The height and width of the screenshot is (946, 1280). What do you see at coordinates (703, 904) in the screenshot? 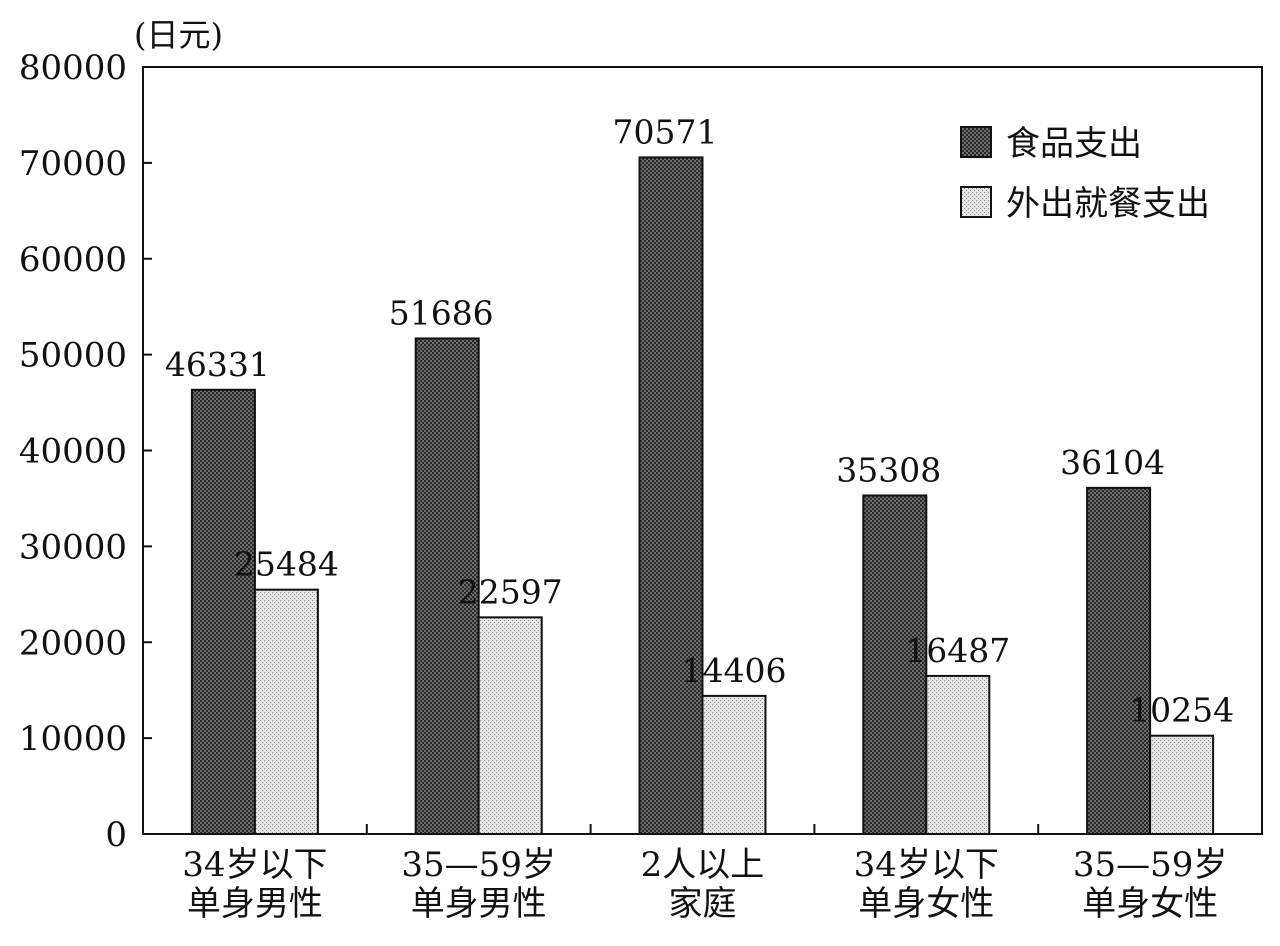
I see `x-category-label-line: 家庭` at bounding box center [703, 904].